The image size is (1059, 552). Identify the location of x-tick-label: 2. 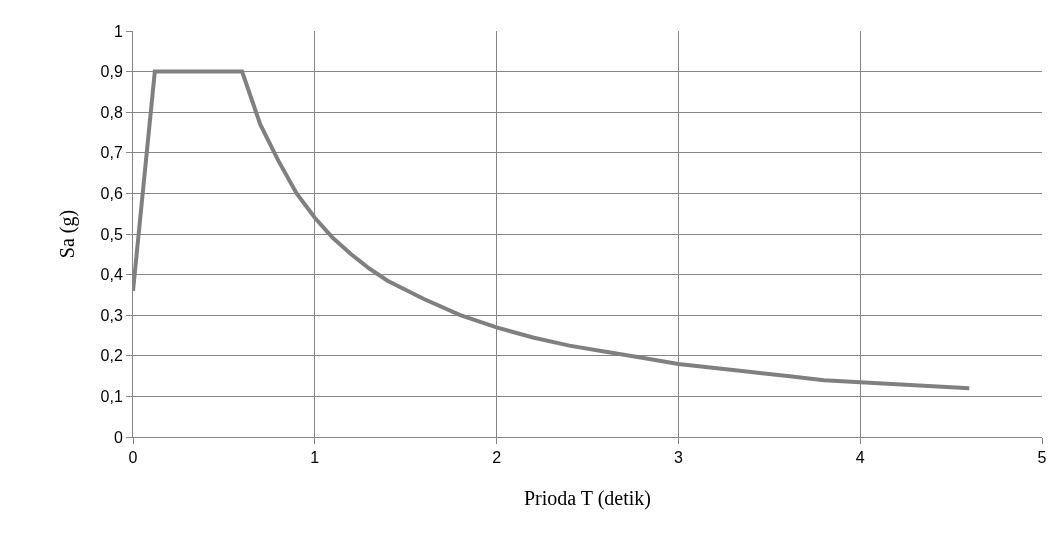
(497, 458).